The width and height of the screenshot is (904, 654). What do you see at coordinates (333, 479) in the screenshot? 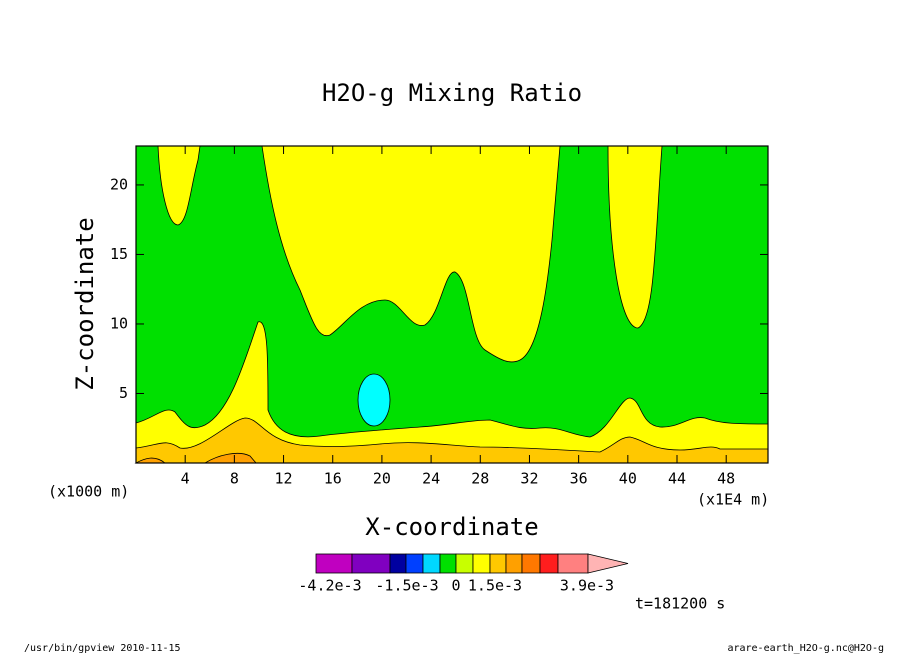
I see `x-tick-label: 16` at bounding box center [333, 479].